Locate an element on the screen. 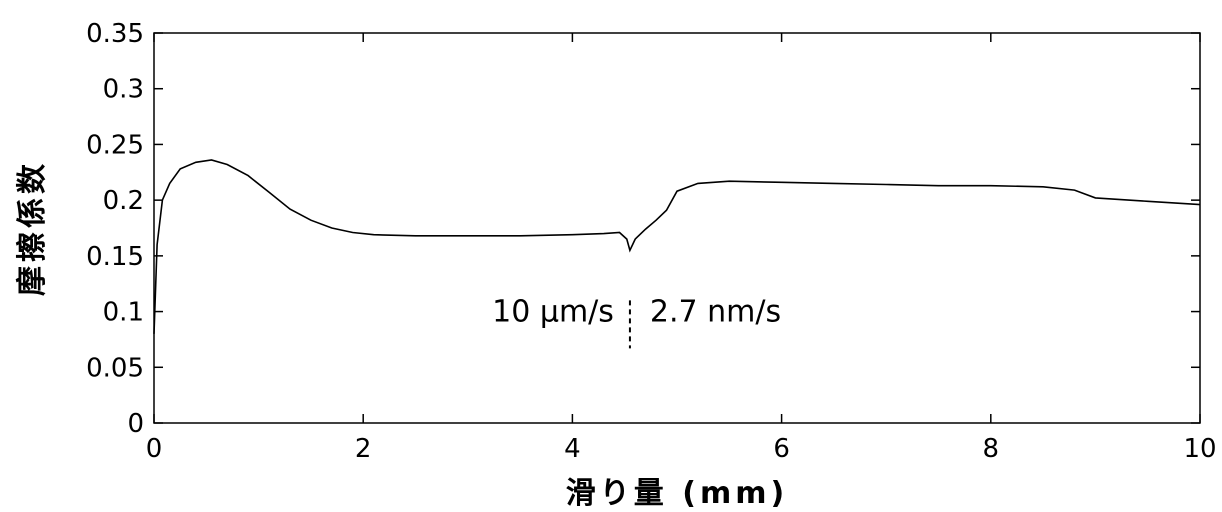 The height and width of the screenshot is (512, 1222). y-tick-label: 0.05 is located at coordinates (115, 368).